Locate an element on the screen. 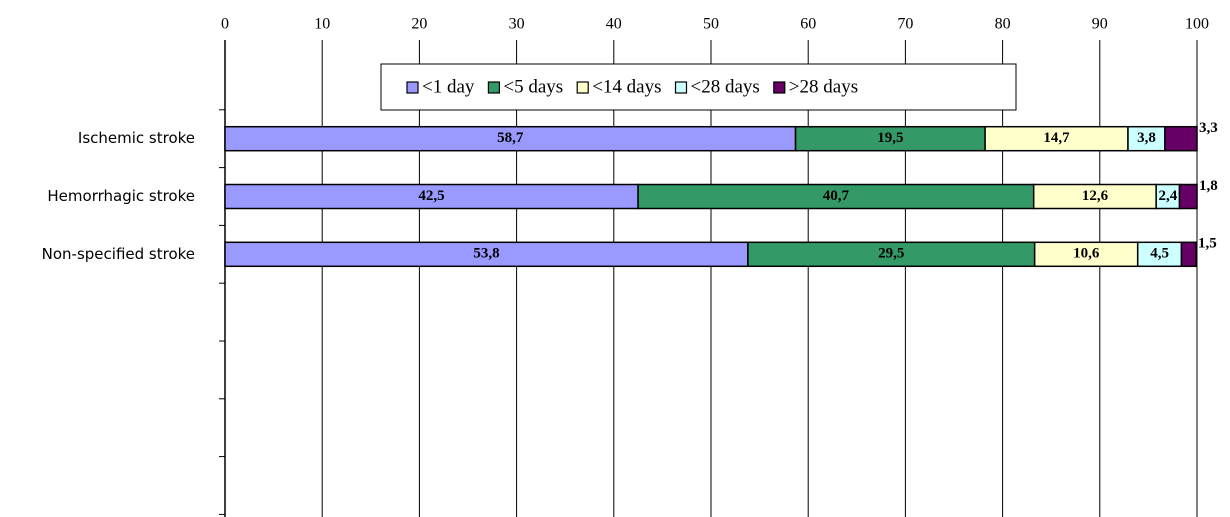 Image resolution: width=1230 pixels, height=517 pixels. value-label: 10,6 is located at coordinates (1086, 254).